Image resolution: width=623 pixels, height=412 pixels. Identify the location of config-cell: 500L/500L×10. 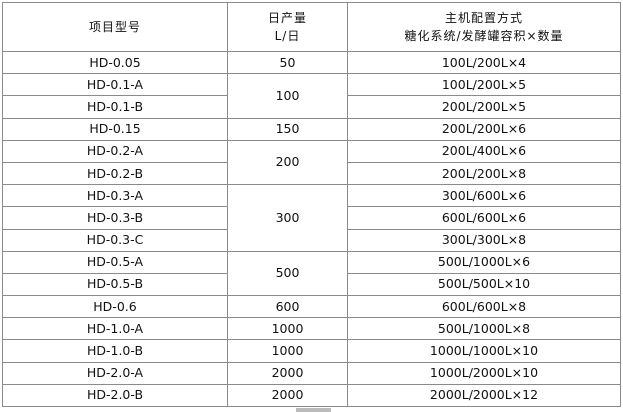
(484, 284).